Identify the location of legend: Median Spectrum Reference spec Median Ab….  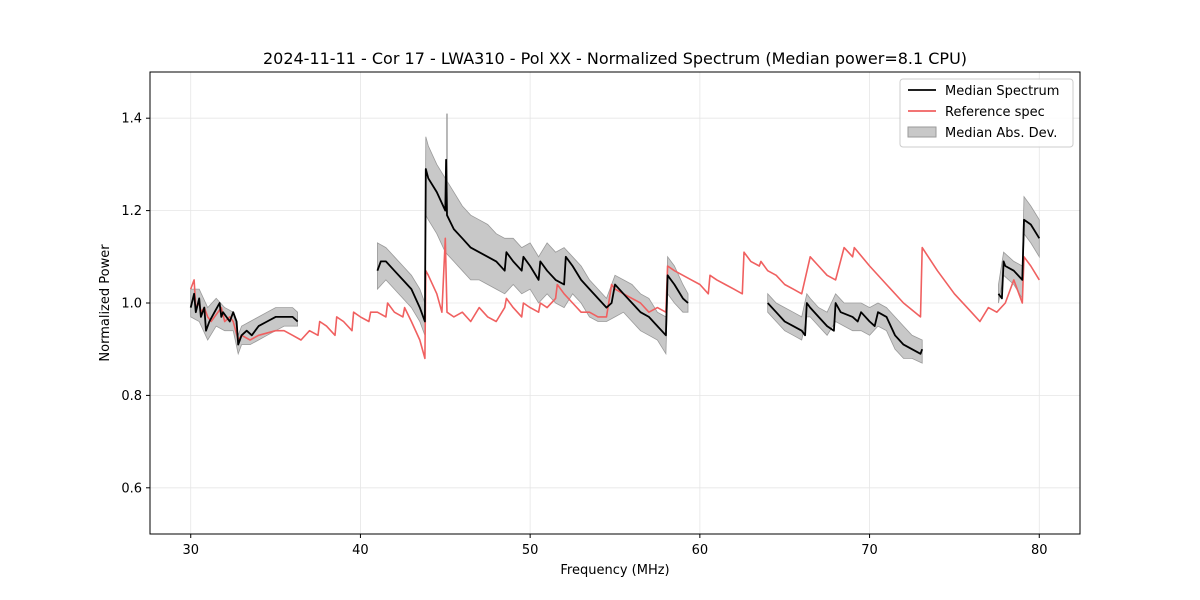
(986, 113).